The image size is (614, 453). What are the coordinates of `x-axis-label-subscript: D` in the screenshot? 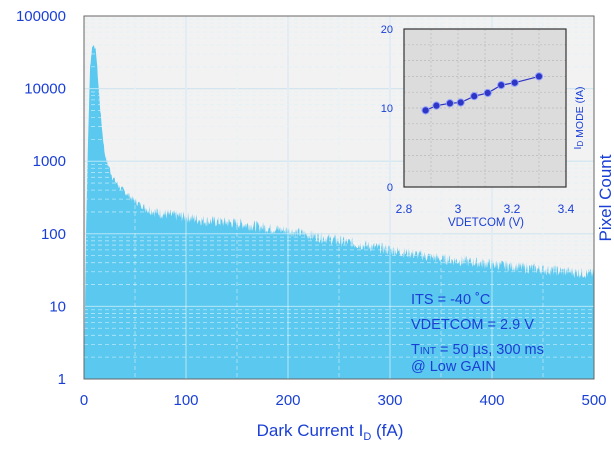 It's located at (367, 437).